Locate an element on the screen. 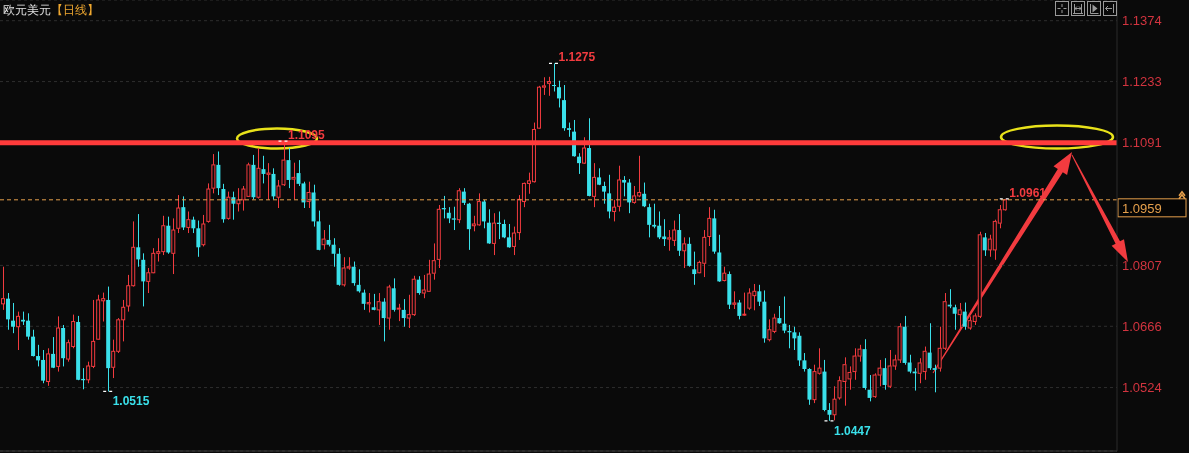  chart-title: 欧元美元 is located at coordinates (27, 10).